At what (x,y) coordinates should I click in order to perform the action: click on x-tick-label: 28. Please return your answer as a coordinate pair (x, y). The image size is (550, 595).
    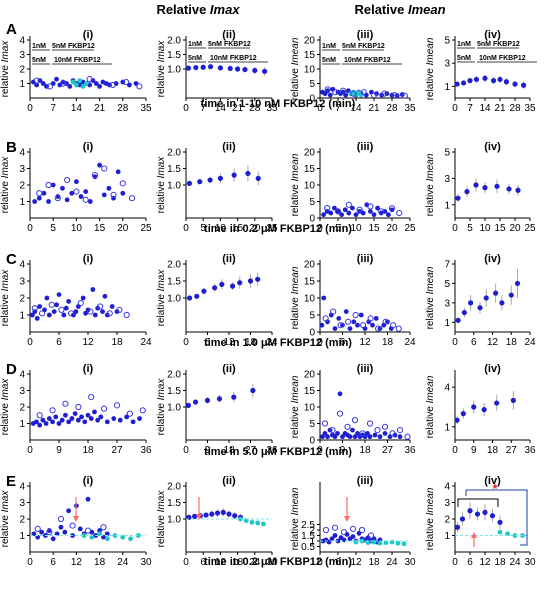
    Looking at the image, I should click on (255, 108).